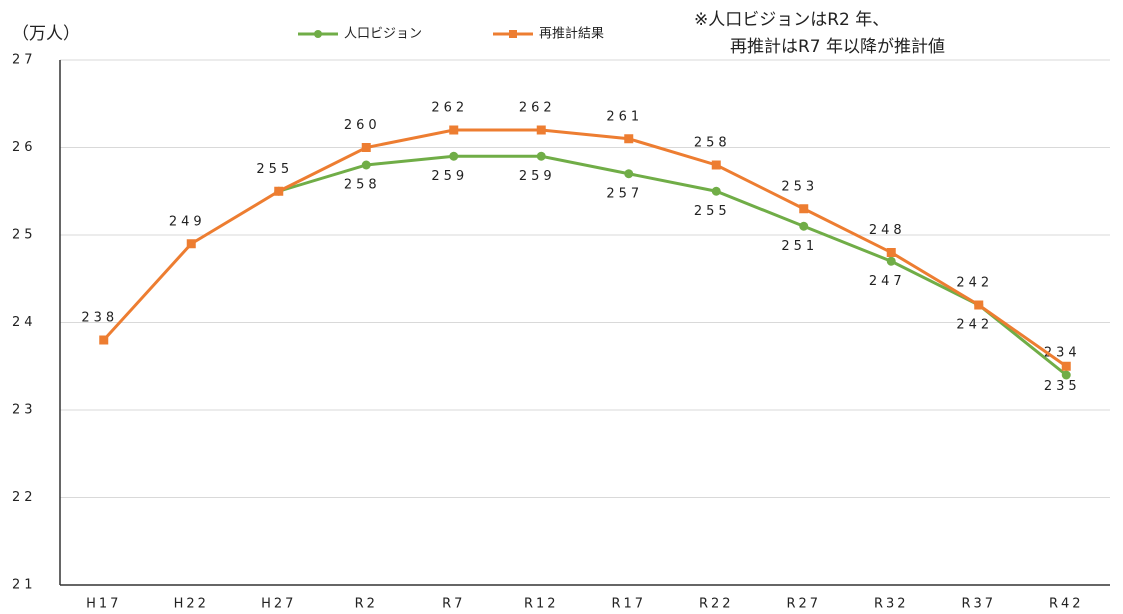 The width and height of the screenshot is (1123, 614). What do you see at coordinates (799, 186) in the screenshot?
I see `data-label: 253` at bounding box center [799, 186].